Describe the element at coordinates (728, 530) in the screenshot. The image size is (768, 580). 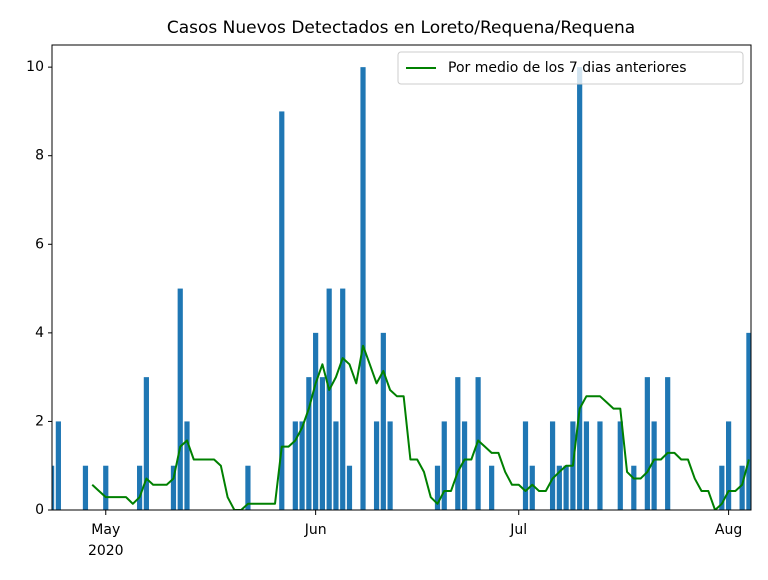
I see `x-tick-label: Aug` at that location.